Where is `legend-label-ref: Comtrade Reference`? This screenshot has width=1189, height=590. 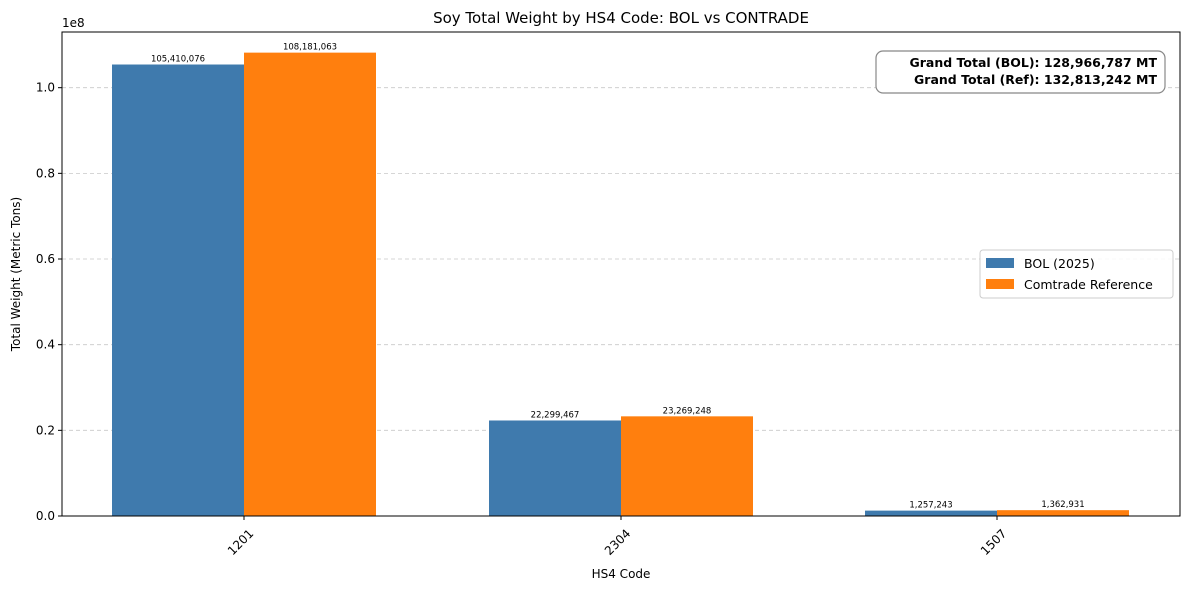 legend-label-ref: Comtrade Reference is located at coordinates (1088, 284).